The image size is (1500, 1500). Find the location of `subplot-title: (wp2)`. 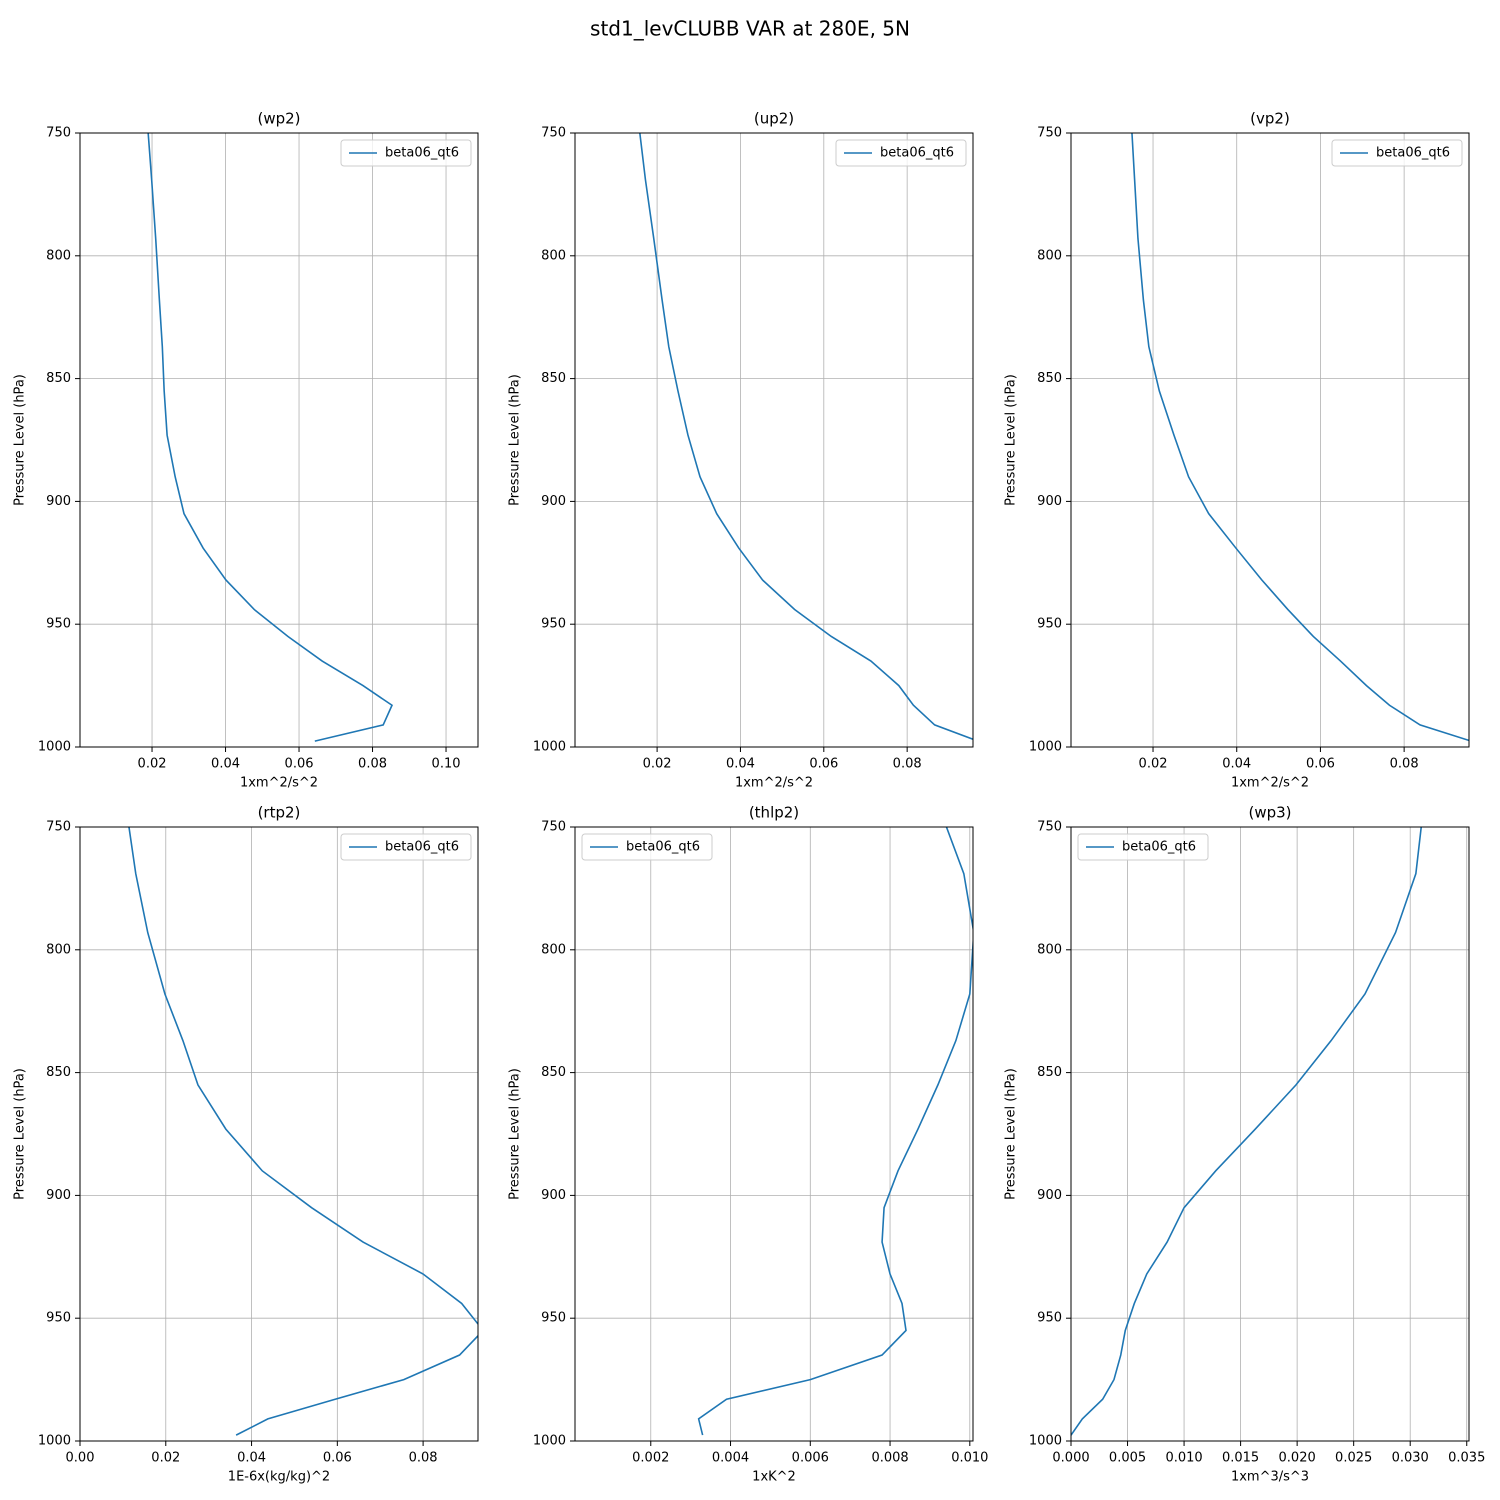

subplot-title: (wp2) is located at coordinates (278, 119).